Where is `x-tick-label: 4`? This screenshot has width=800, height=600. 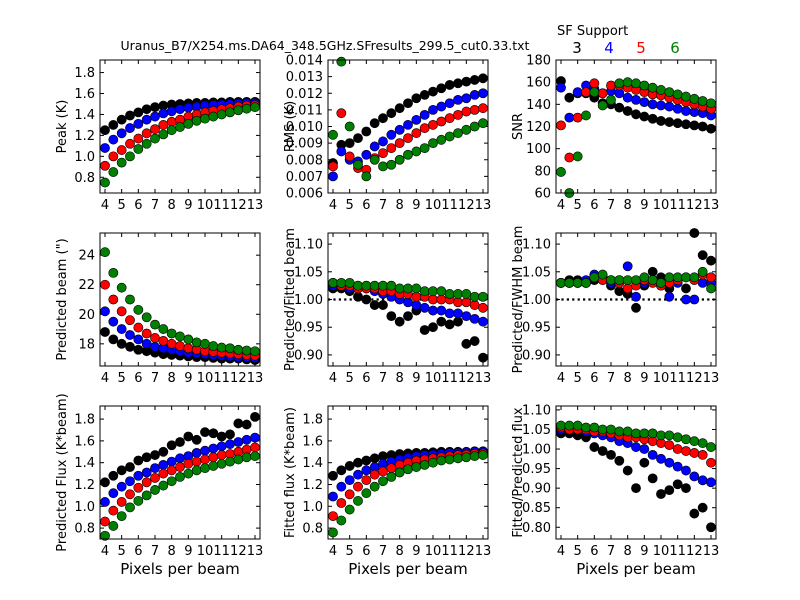
x-tick-label: 4 is located at coordinates (105, 205).